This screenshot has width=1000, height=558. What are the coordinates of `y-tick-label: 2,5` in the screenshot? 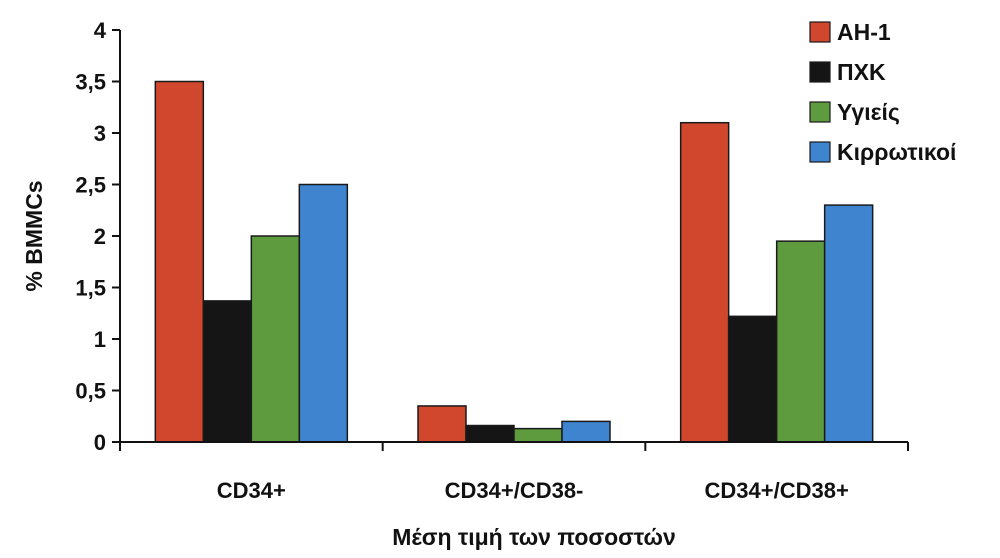 It's located at (90, 185).